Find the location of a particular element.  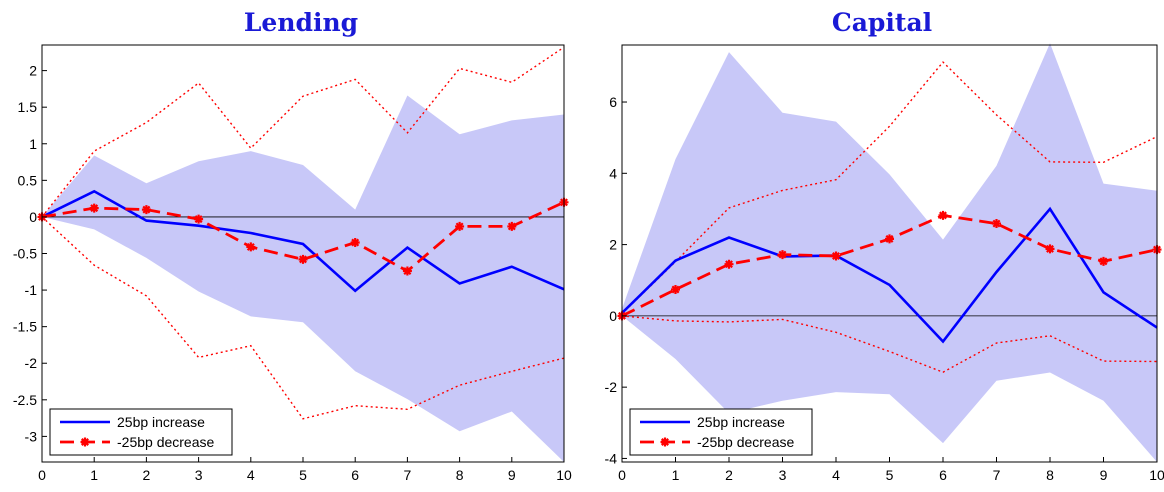

capital-x-tick-label: 2 is located at coordinates (729, 475).